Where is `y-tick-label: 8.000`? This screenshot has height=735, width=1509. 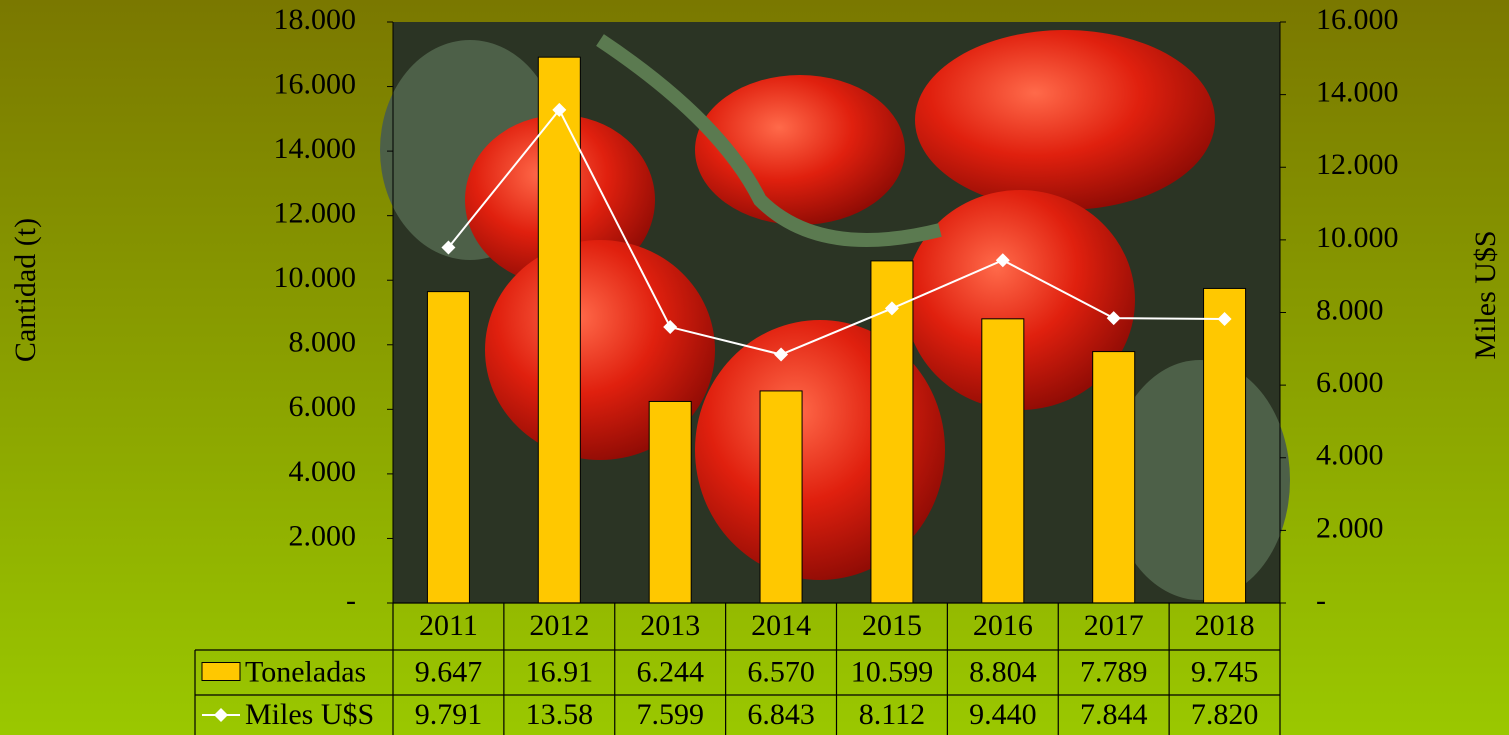
y-tick-label: 8.000 is located at coordinates (323, 342).